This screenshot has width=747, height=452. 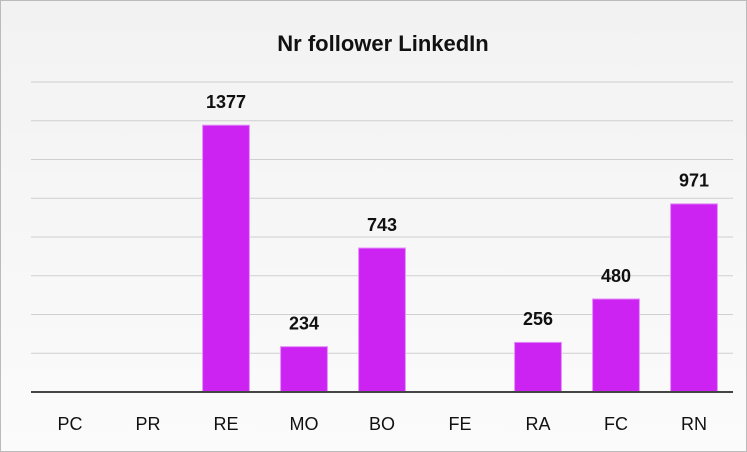 I want to click on data-label: 256, so click(x=538, y=319).